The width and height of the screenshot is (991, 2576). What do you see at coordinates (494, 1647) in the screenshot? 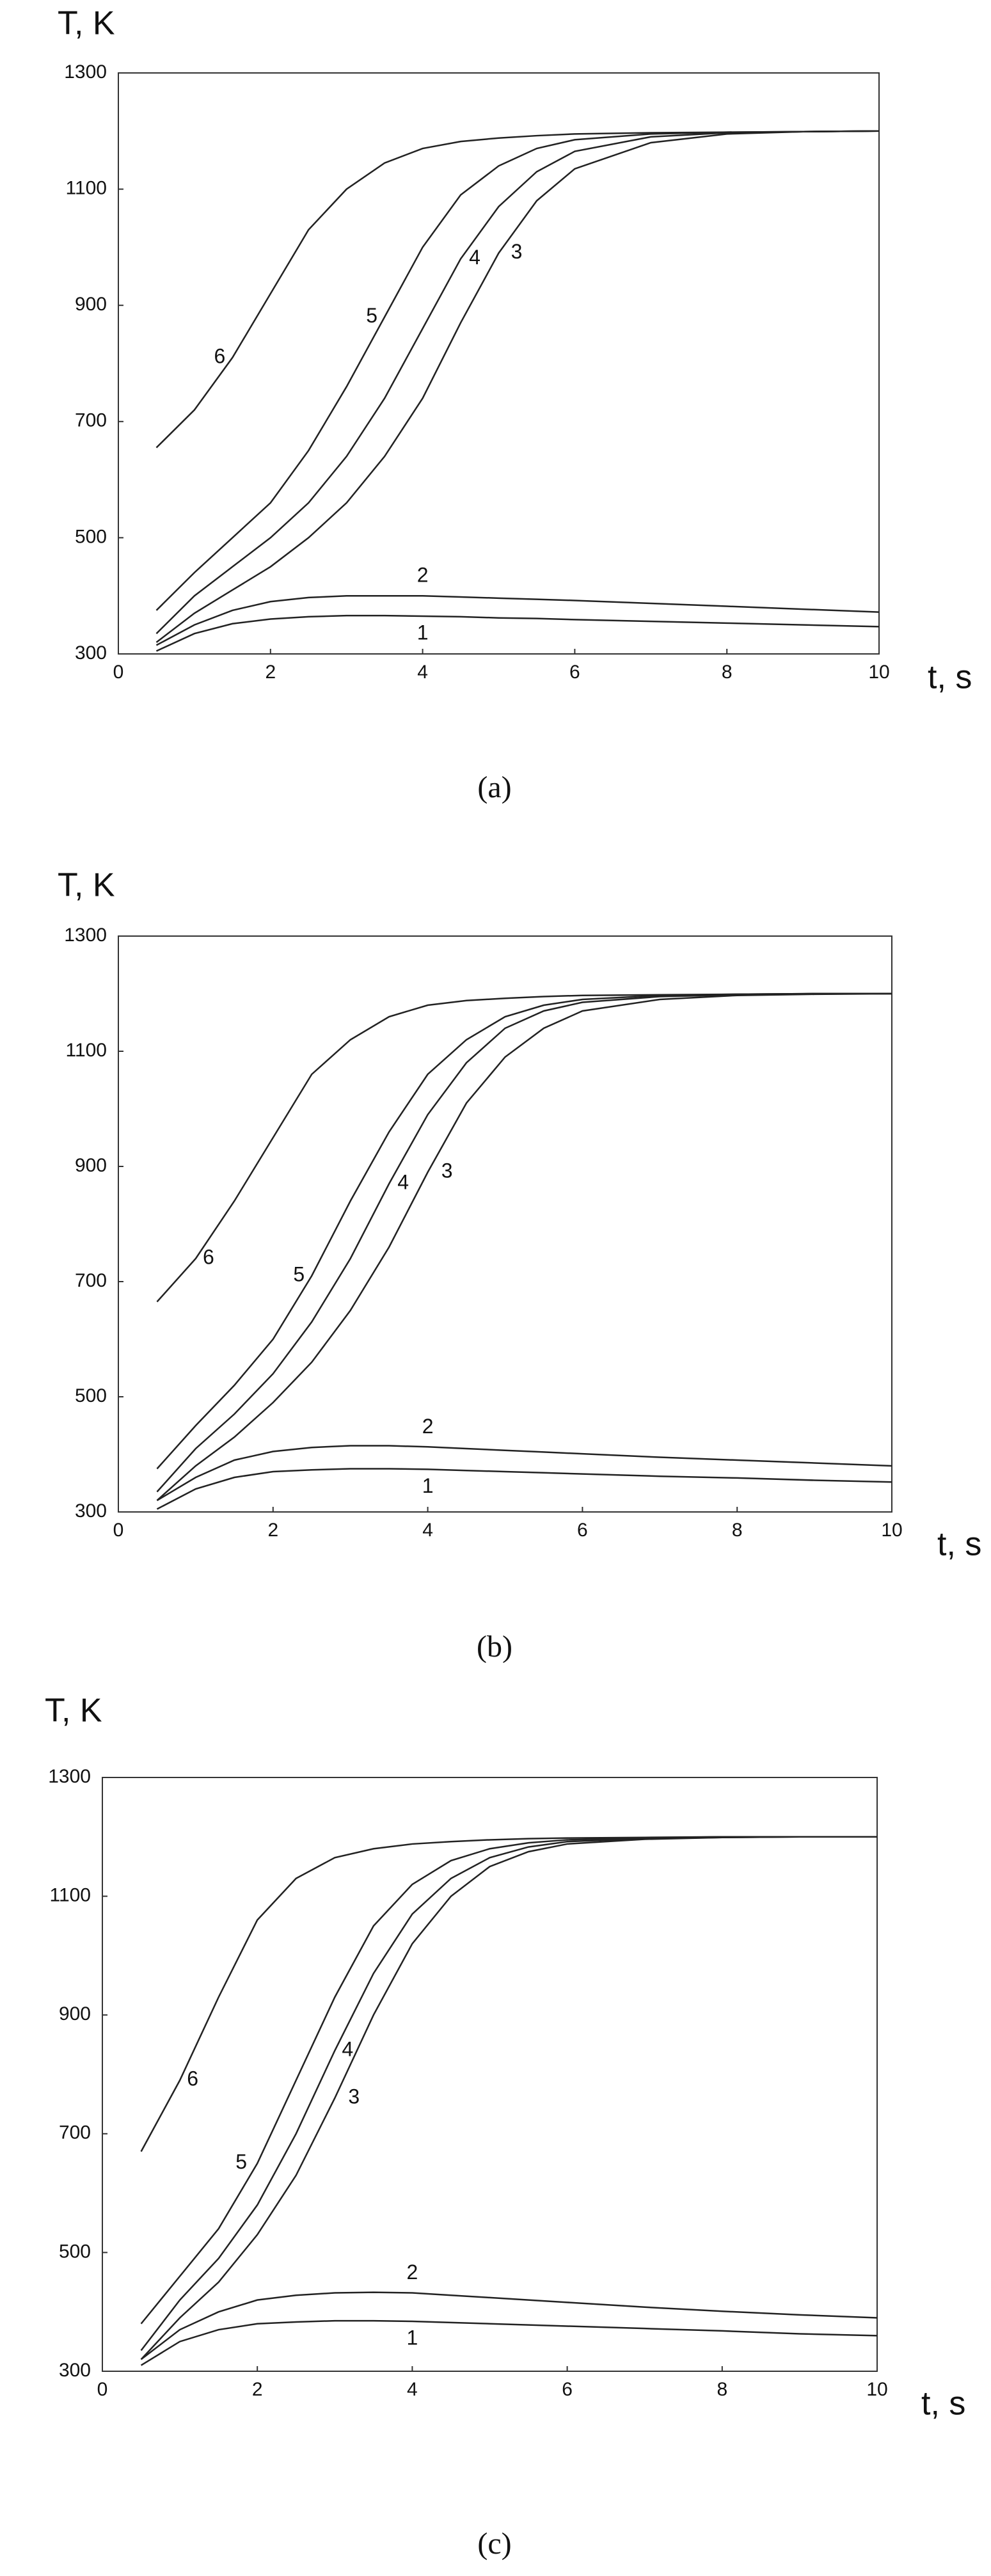
I see `caption: (b)` at bounding box center [494, 1647].